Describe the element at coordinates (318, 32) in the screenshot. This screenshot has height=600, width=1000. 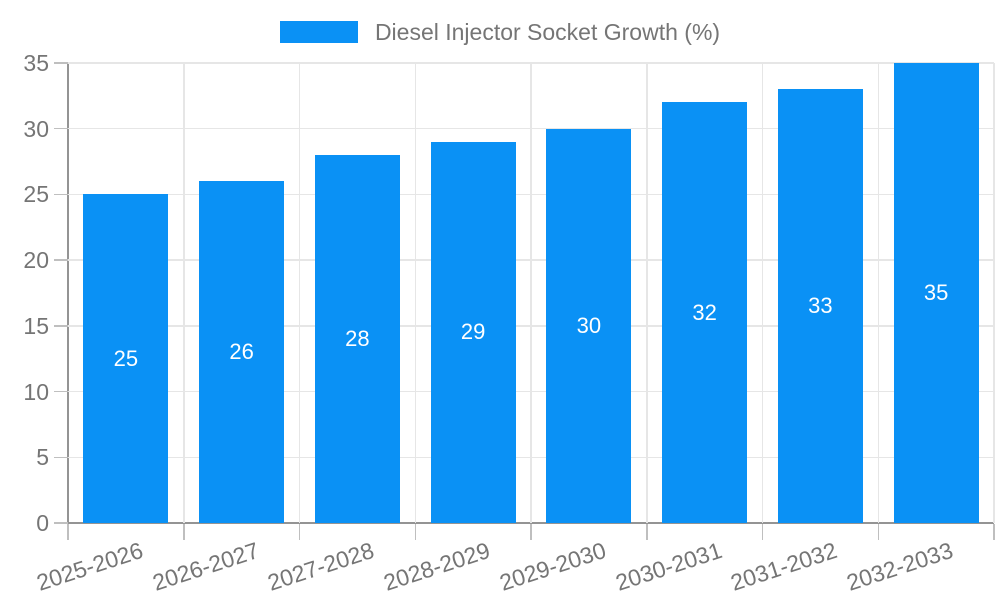
I see `legend-swatch-icon` at that location.